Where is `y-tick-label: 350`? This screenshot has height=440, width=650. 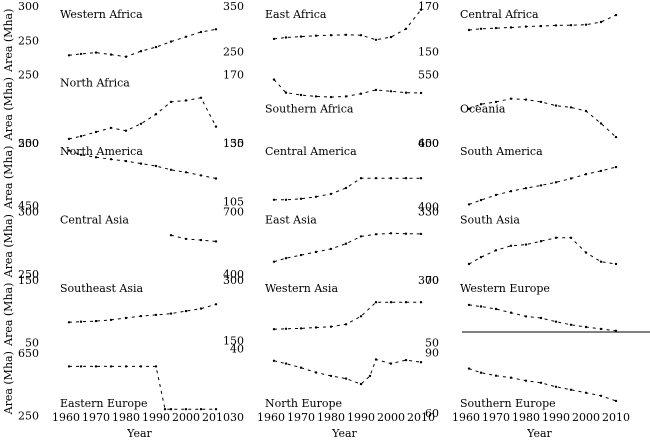 y-tick-label: 350 is located at coordinates (233, 6).